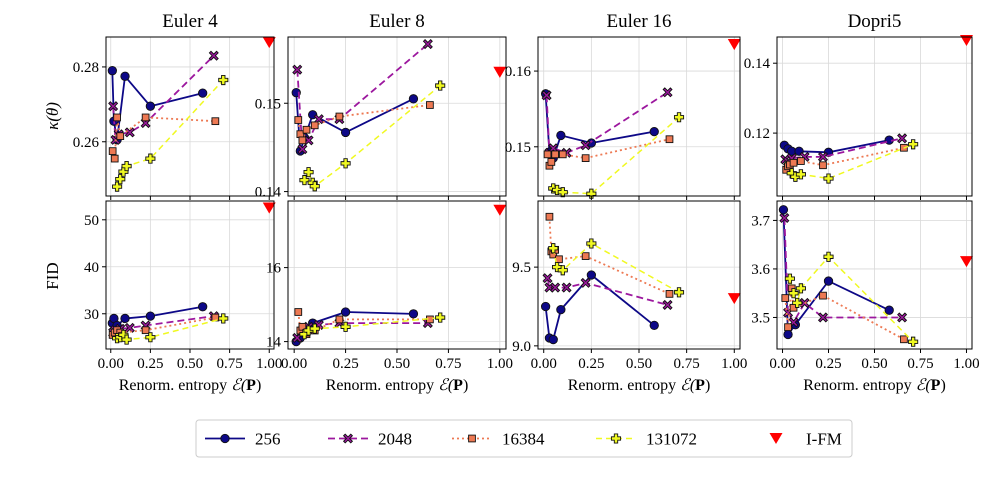 The height and width of the screenshot is (498, 997). What do you see at coordinates (268, 439) in the screenshot?
I see `legend-label: 256` at bounding box center [268, 439].